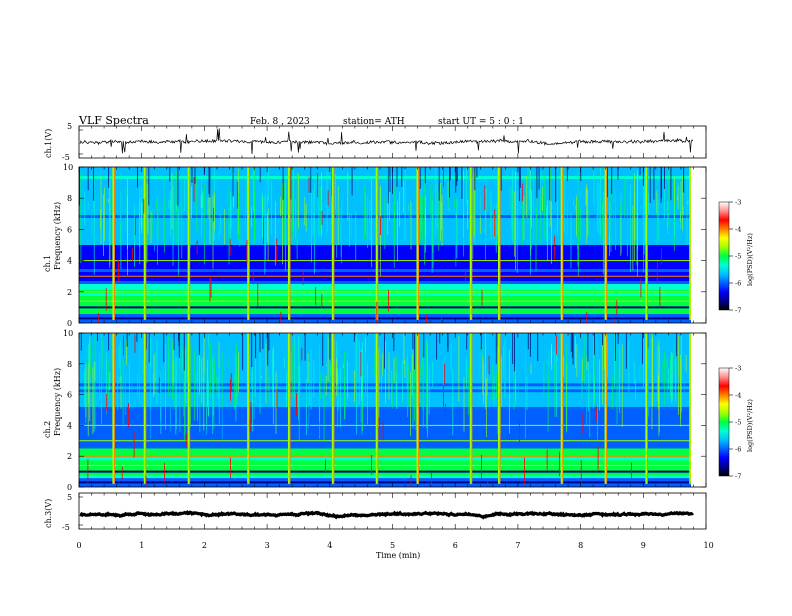 This screenshot has width=792, height=616. What do you see at coordinates (69, 456) in the screenshot?
I see `frequency-tick-label: 2` at bounding box center [69, 456].